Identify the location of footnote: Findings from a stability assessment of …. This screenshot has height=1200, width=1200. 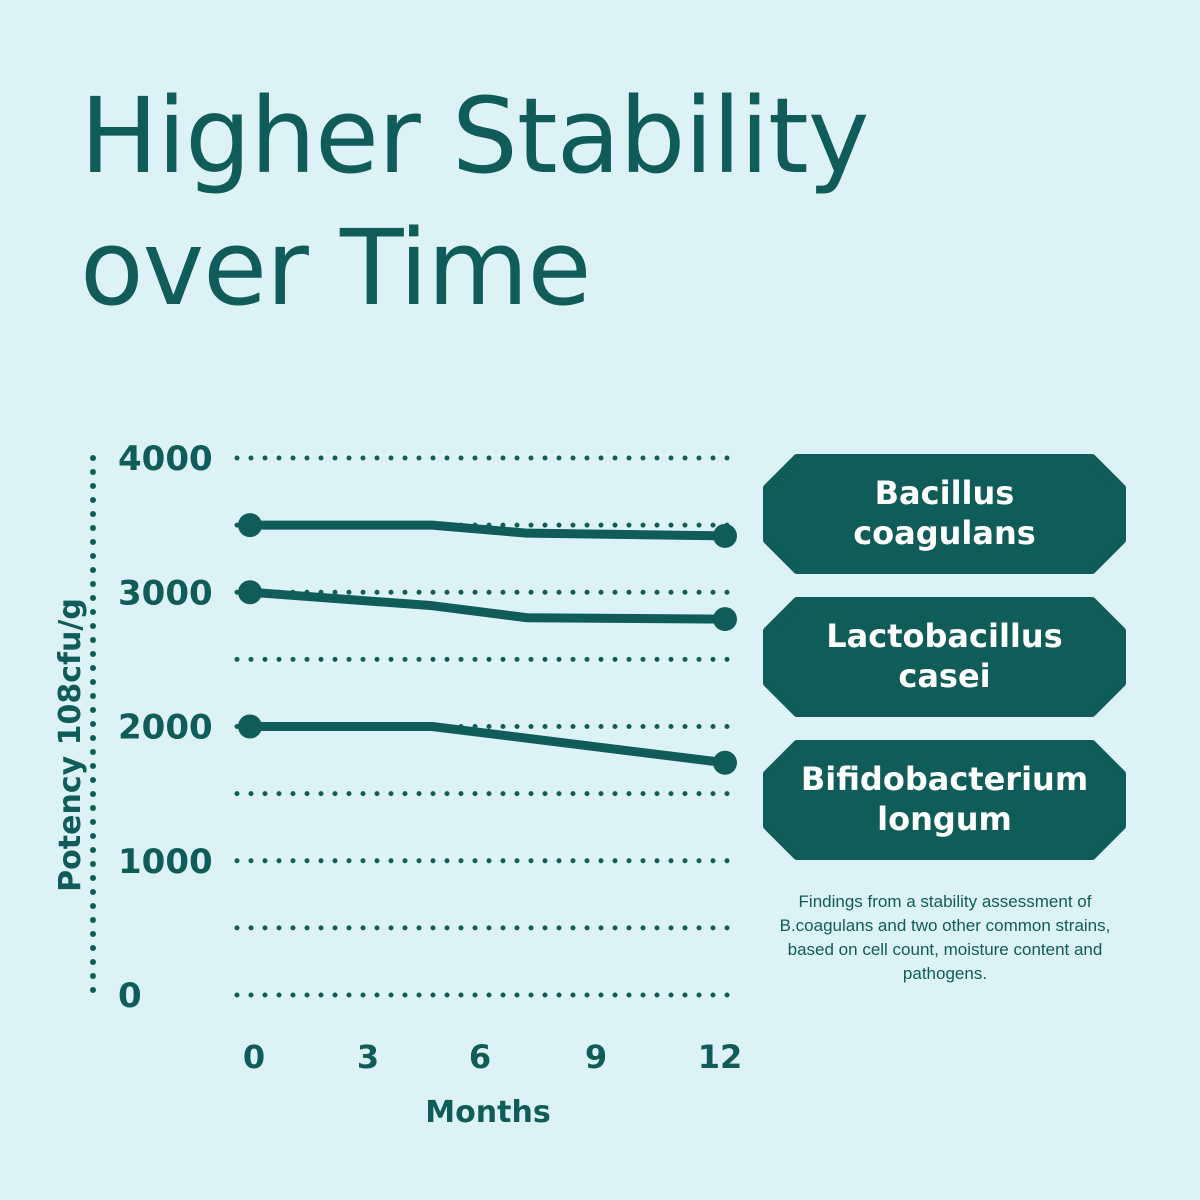
(945, 937).